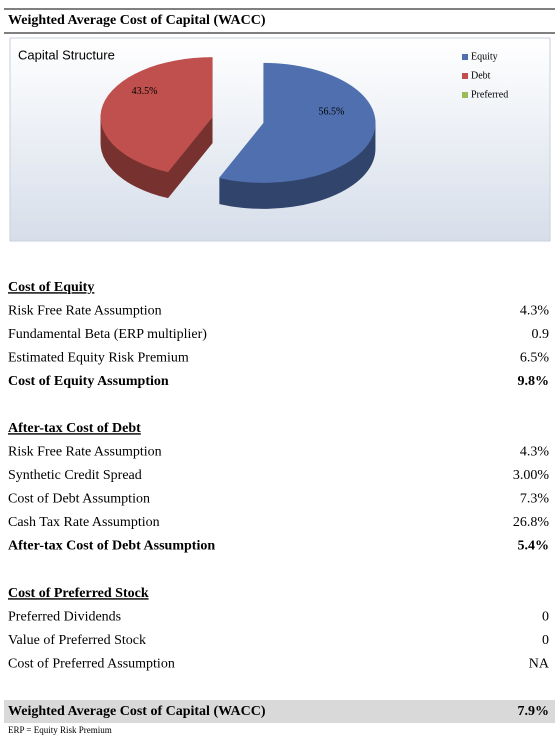  I want to click on total-value: 5.4%, so click(534, 546).